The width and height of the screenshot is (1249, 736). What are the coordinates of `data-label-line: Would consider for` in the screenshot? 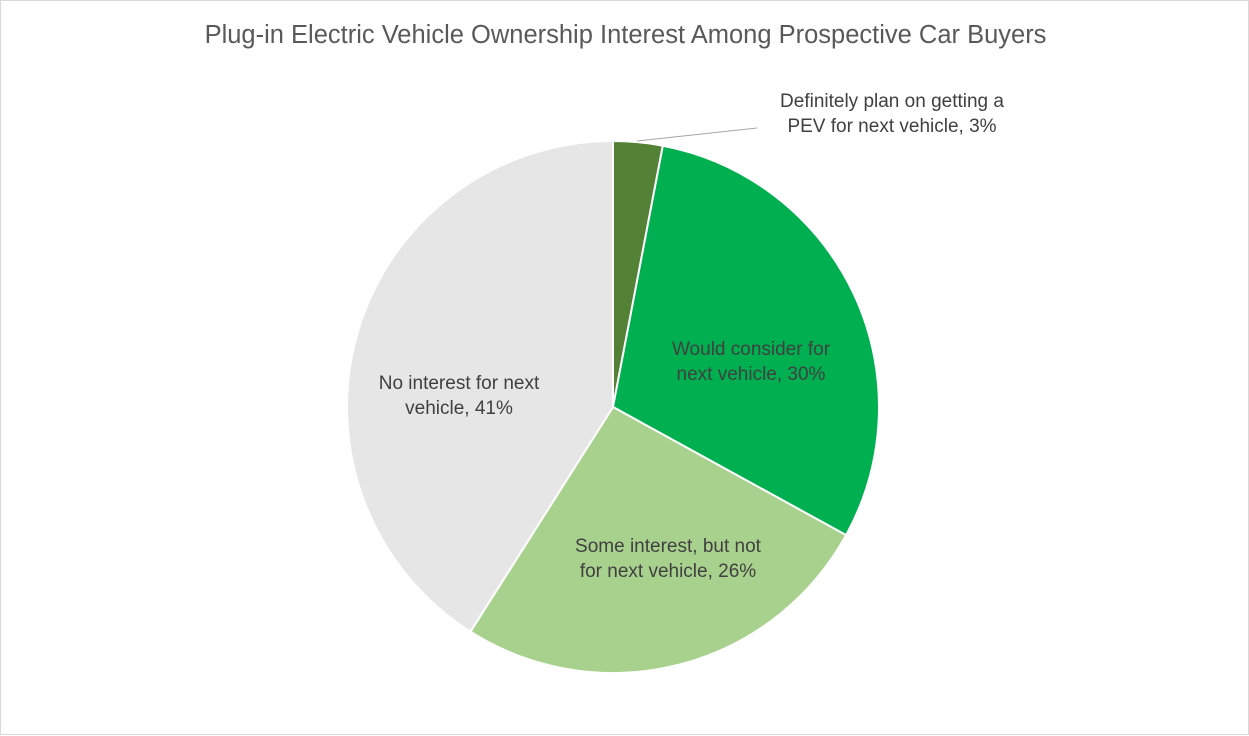 It's located at (751, 349).